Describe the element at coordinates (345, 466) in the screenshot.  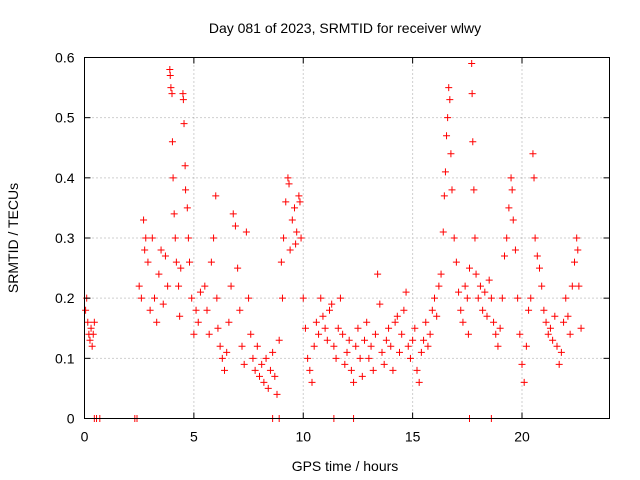
I see `x-axis-label: GPS time / hours` at that location.